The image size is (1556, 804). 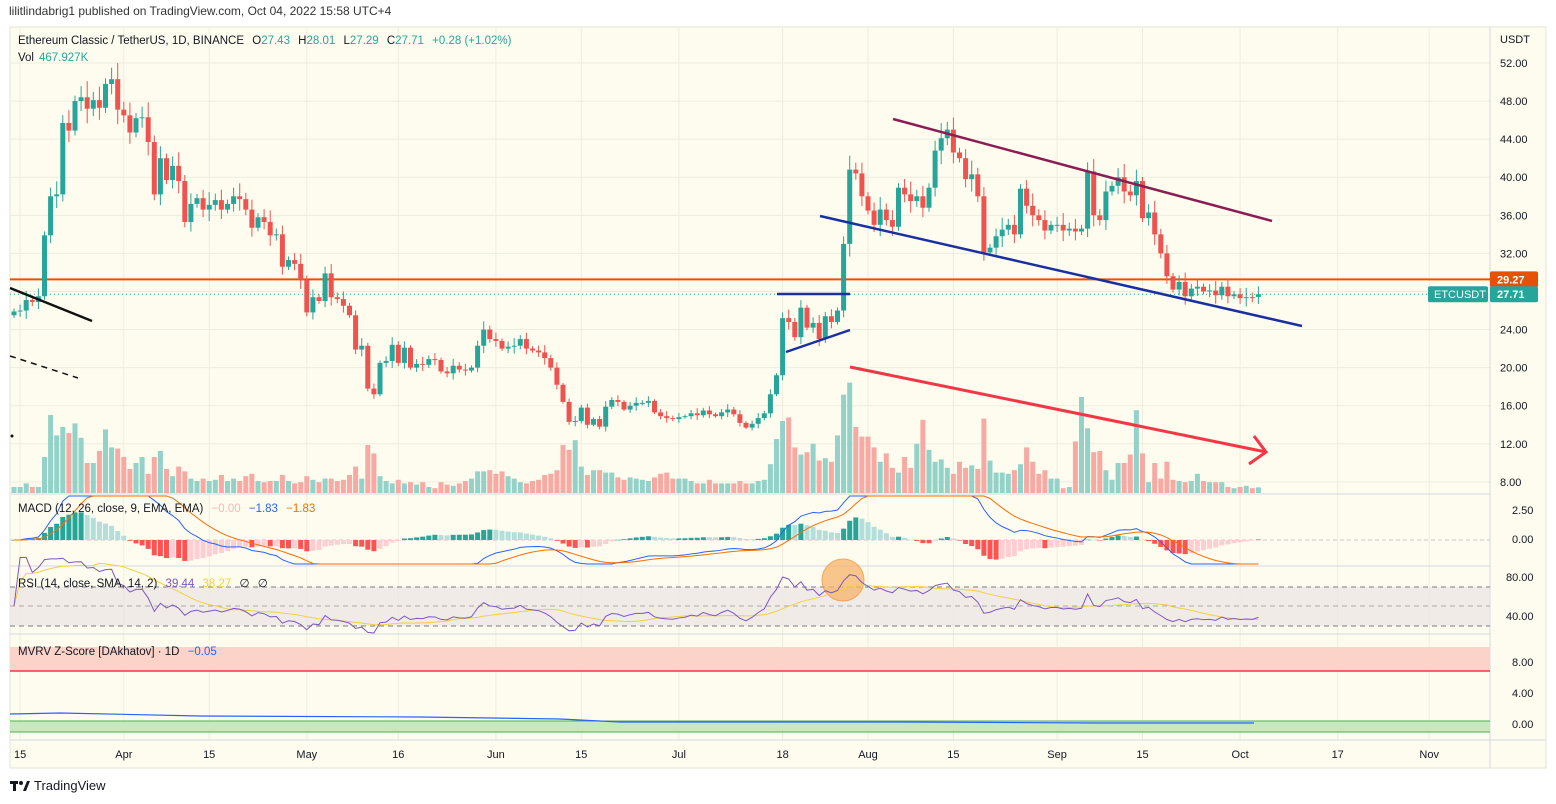 I want to click on volume-legend: Vol 467.927K, so click(x=53, y=58).